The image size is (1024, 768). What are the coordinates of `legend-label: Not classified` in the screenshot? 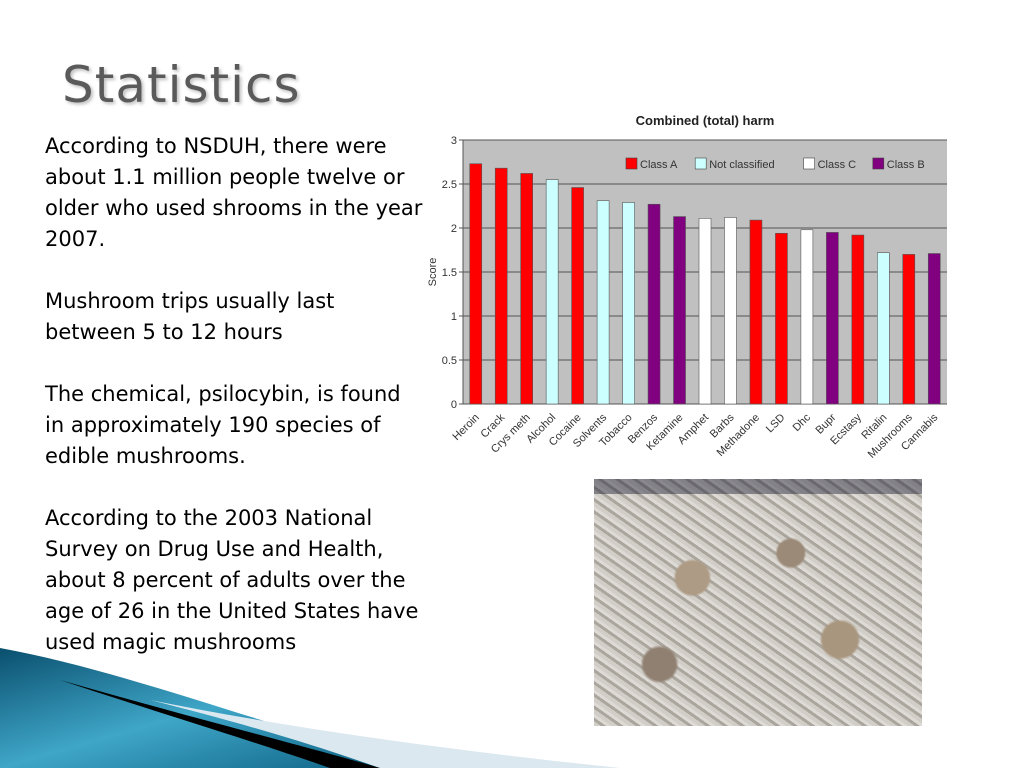 It's located at (741, 165).